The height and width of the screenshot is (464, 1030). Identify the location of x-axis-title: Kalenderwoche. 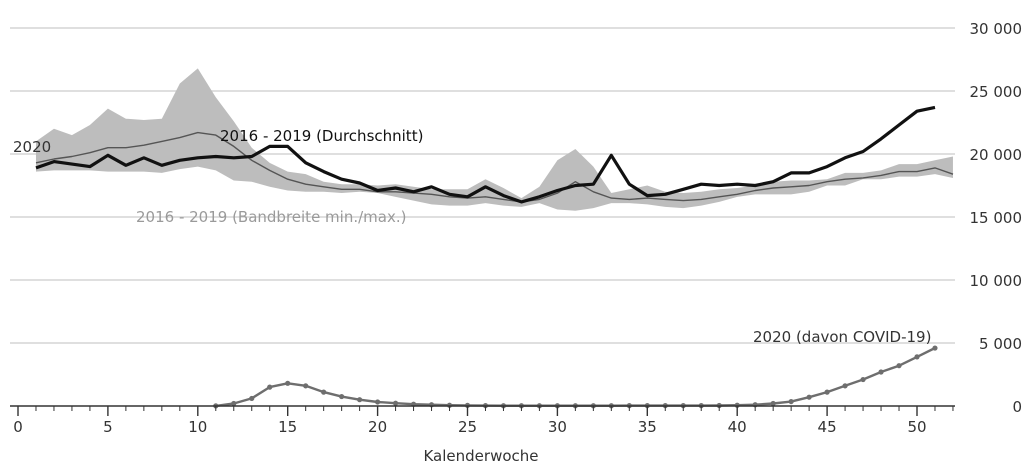
(480, 455).